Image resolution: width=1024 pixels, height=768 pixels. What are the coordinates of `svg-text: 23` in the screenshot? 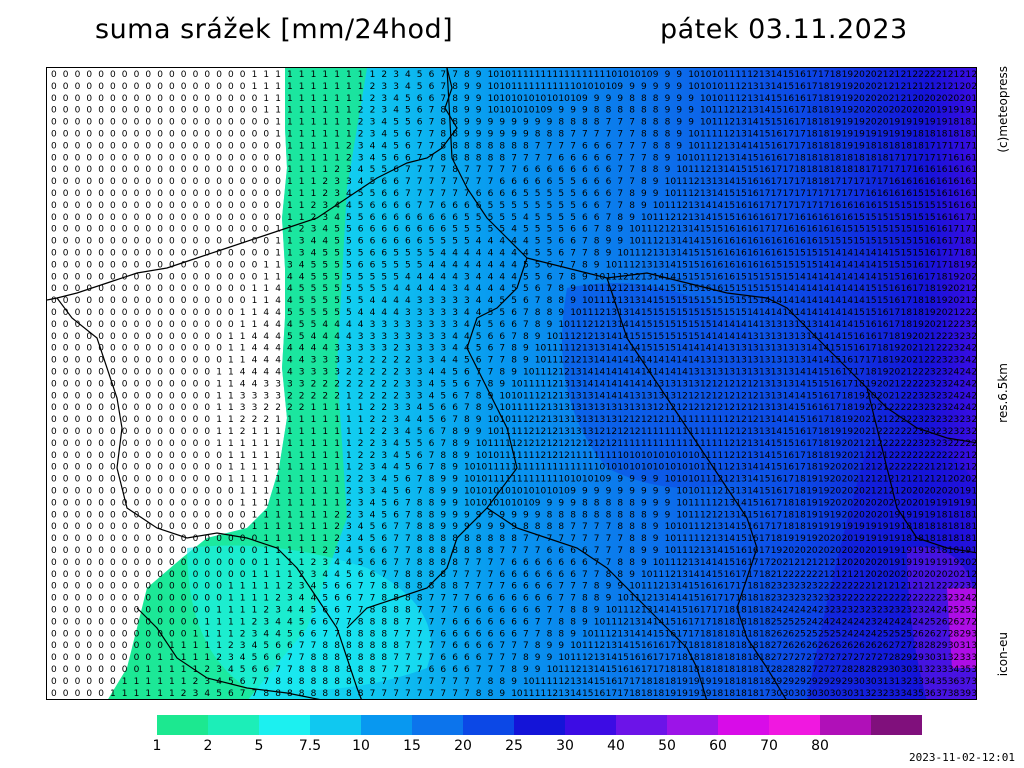 It's located at (847, 611).